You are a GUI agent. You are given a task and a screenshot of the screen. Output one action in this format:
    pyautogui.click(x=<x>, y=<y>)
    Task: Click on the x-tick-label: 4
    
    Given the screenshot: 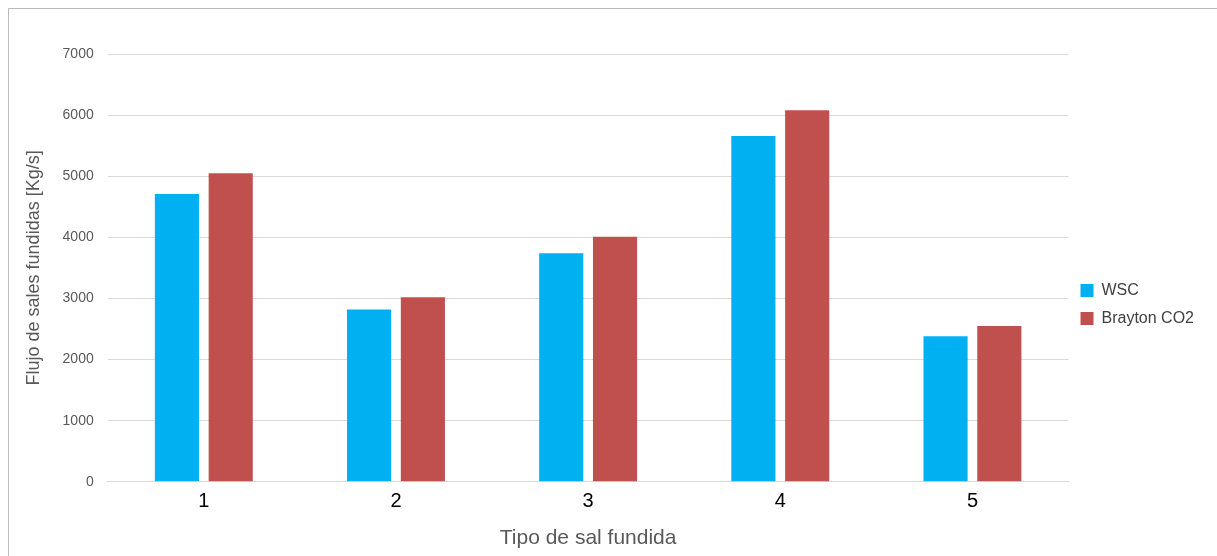 What is the action you would take?
    pyautogui.click(x=780, y=500)
    